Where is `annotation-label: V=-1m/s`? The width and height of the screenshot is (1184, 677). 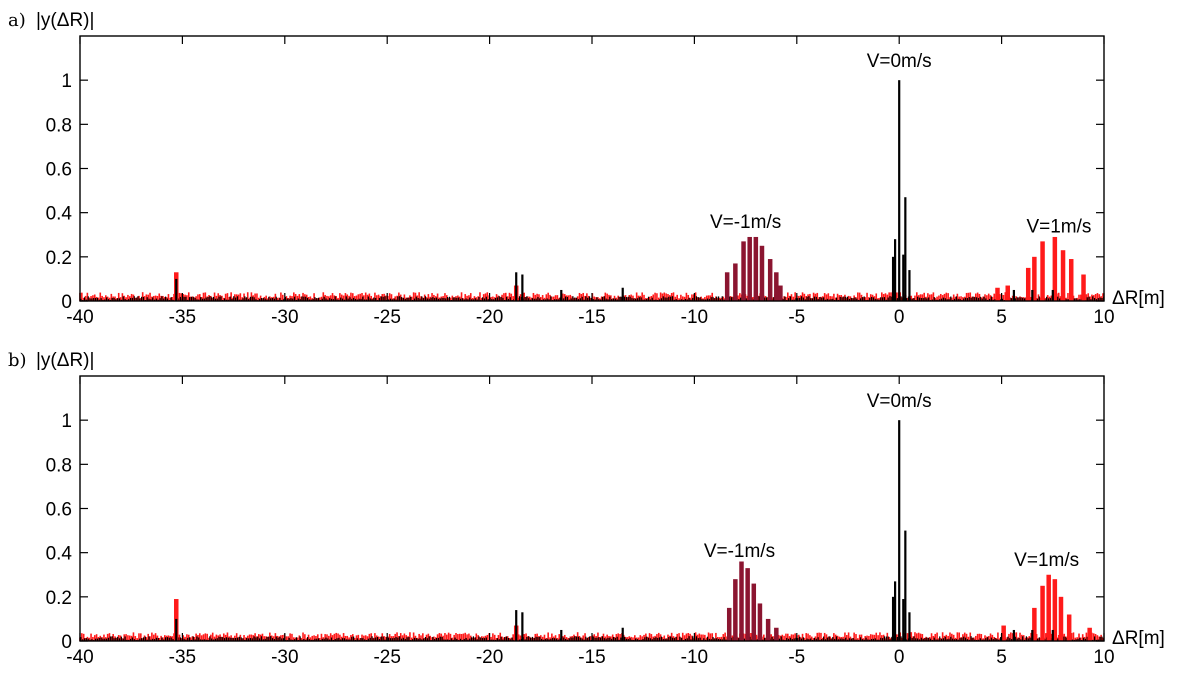 annotation-label: V=-1m/s is located at coordinates (745, 222).